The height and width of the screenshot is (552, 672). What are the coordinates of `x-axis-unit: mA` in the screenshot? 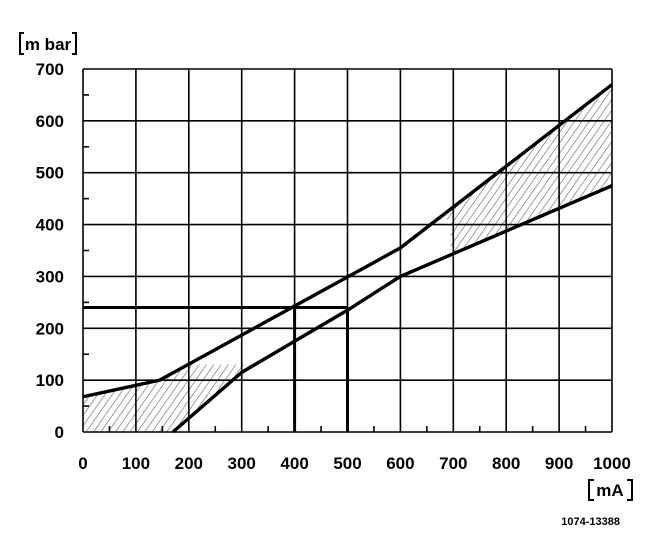 It's located at (610, 490).